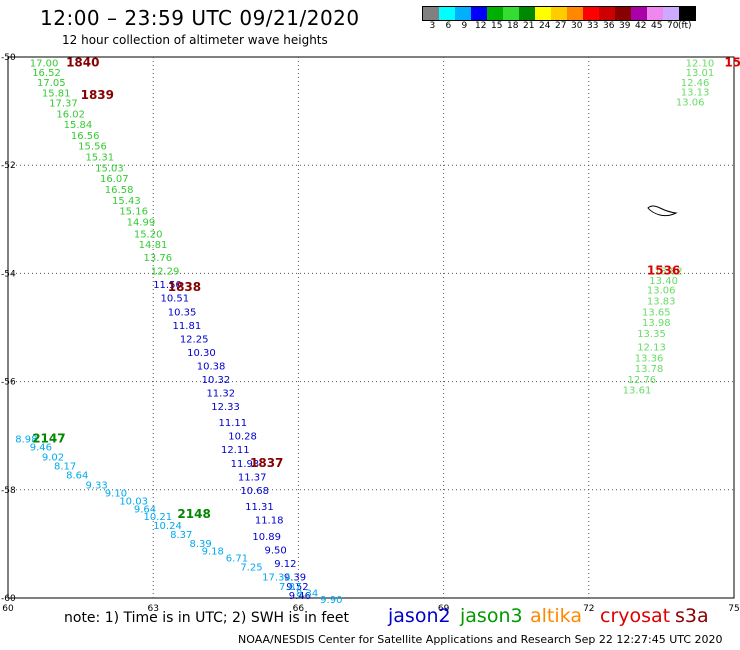 Image resolution: width=740 pixels, height=650 pixels. What do you see at coordinates (237, 558) in the screenshot?
I see `wave-height-value: 6.71` at bounding box center [237, 558].